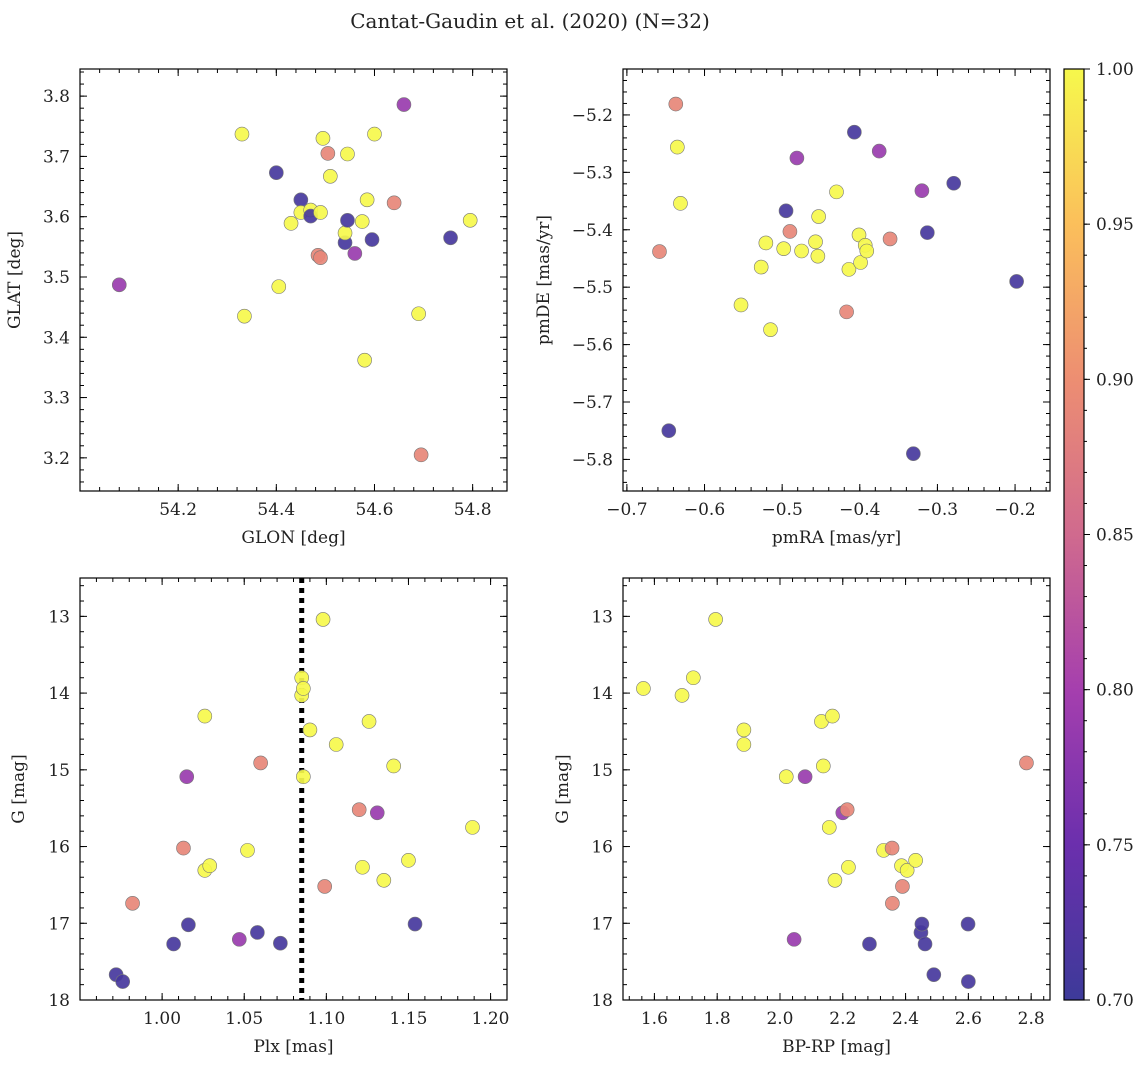  I want to click on colorbar-tick-label: 1.00, so click(1115, 70).